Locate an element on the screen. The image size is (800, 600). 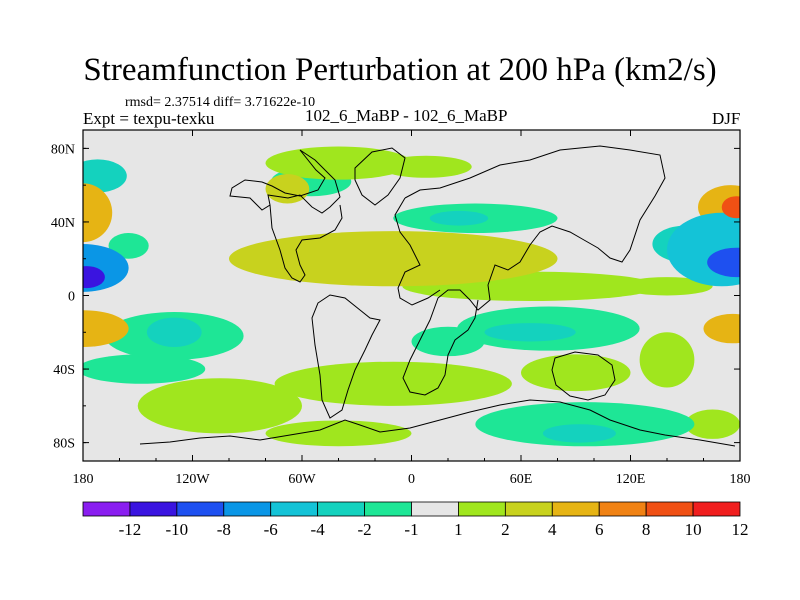
y-tick-label: 80S is located at coordinates (64, 444).